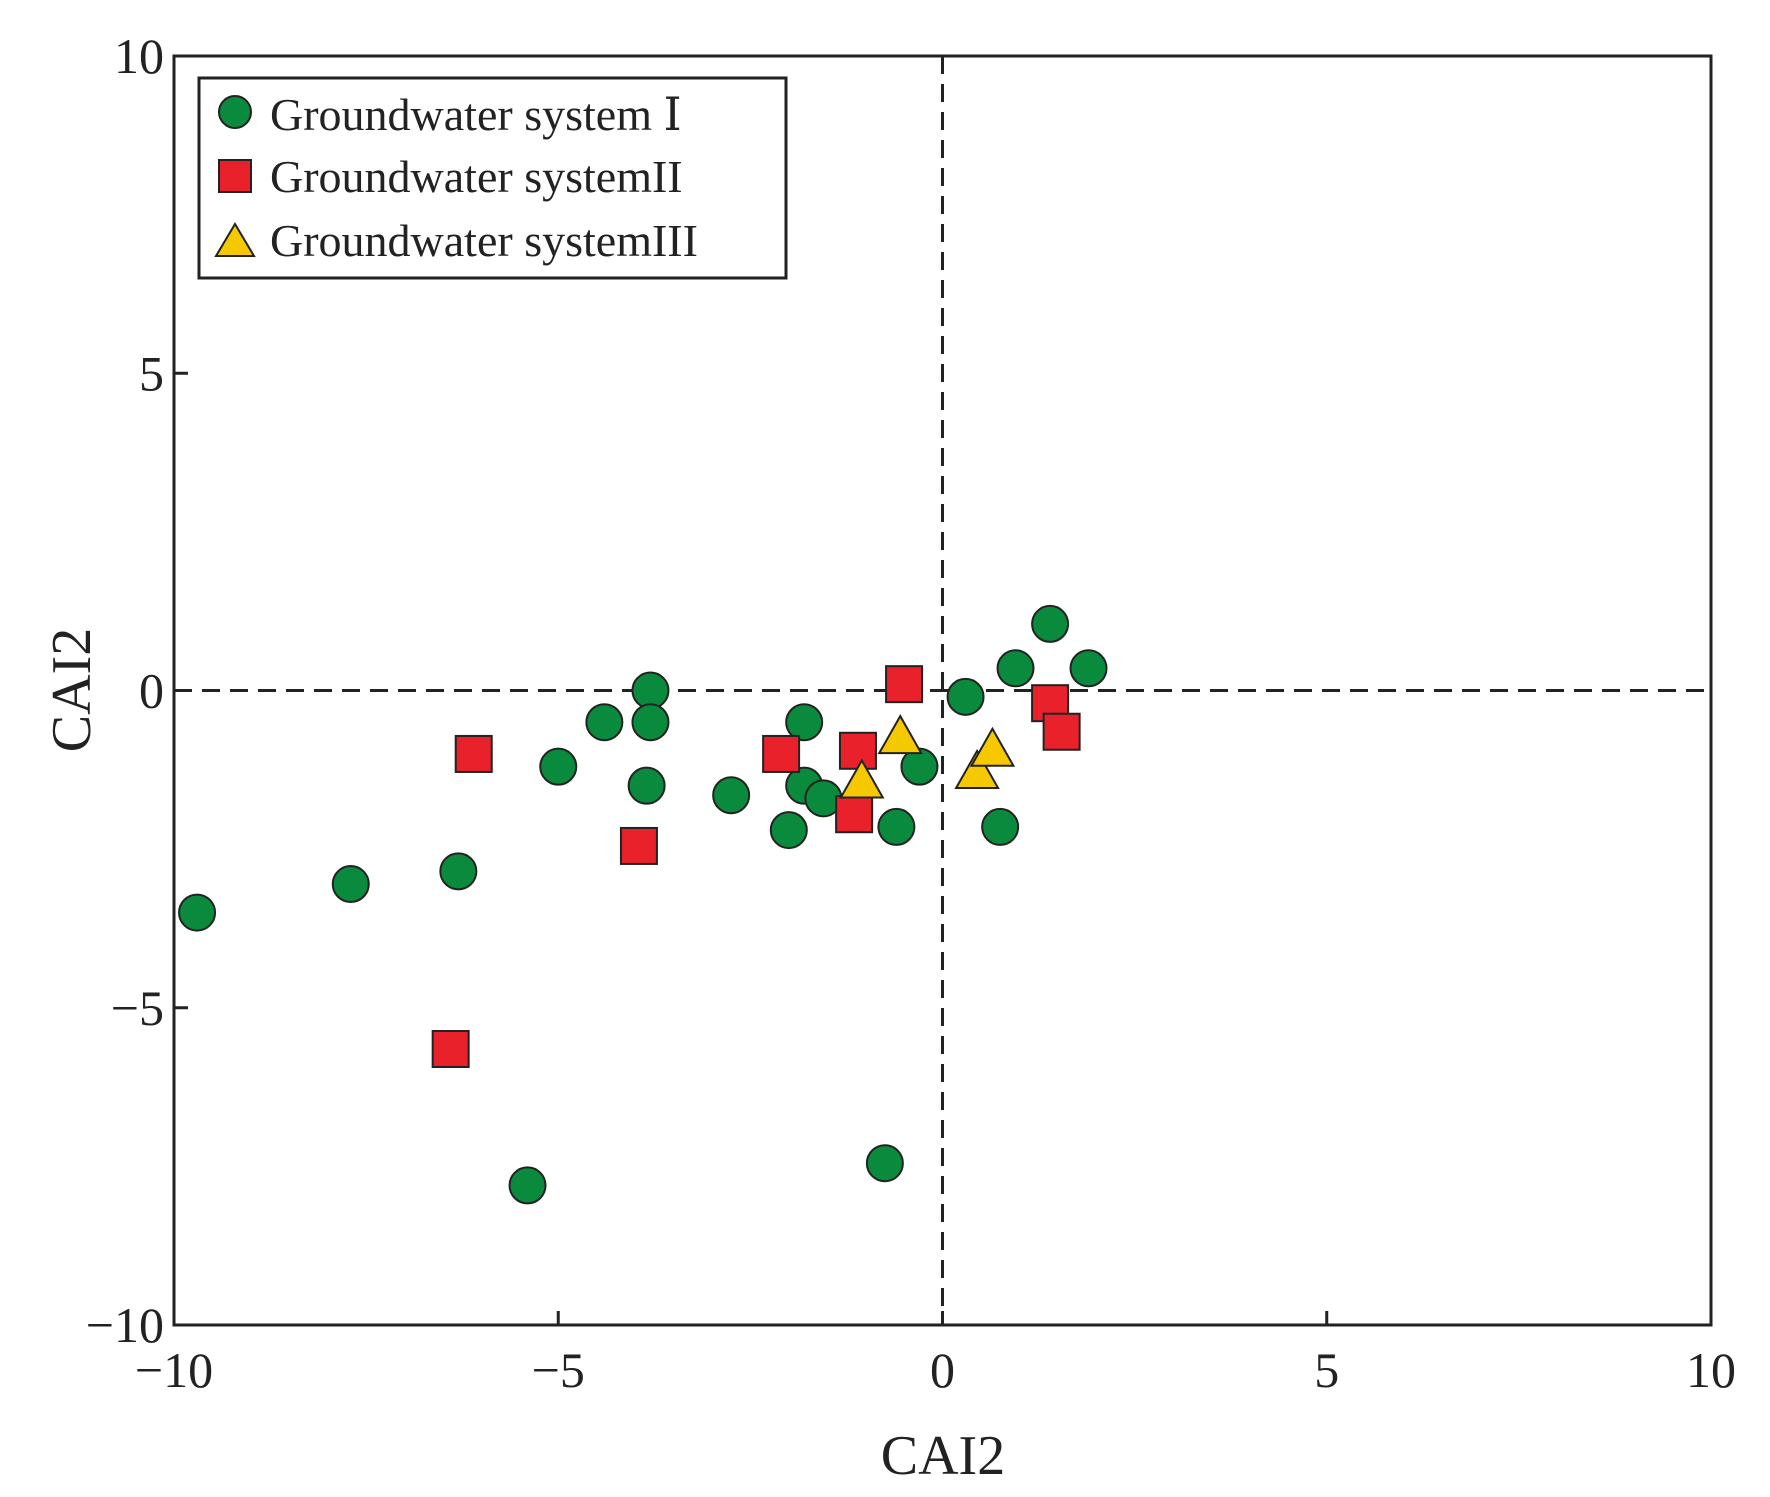 The width and height of the screenshot is (1770, 1497). What do you see at coordinates (484, 240) in the screenshot?
I see `legend-label-system-3: Groundwater systemIII` at bounding box center [484, 240].